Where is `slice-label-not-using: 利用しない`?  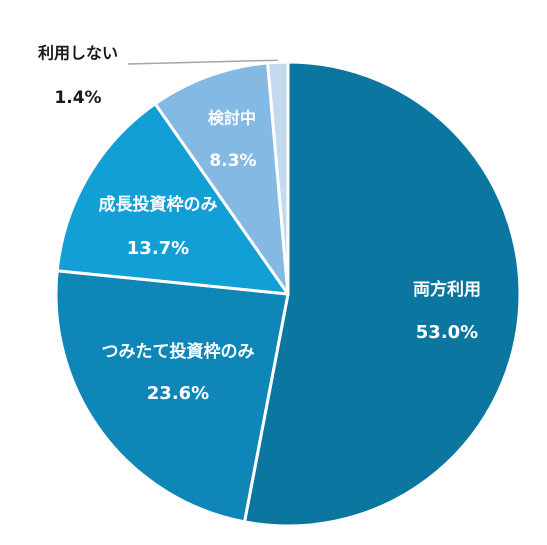
slice-label-not-using: 利用しない is located at coordinates (78, 53).